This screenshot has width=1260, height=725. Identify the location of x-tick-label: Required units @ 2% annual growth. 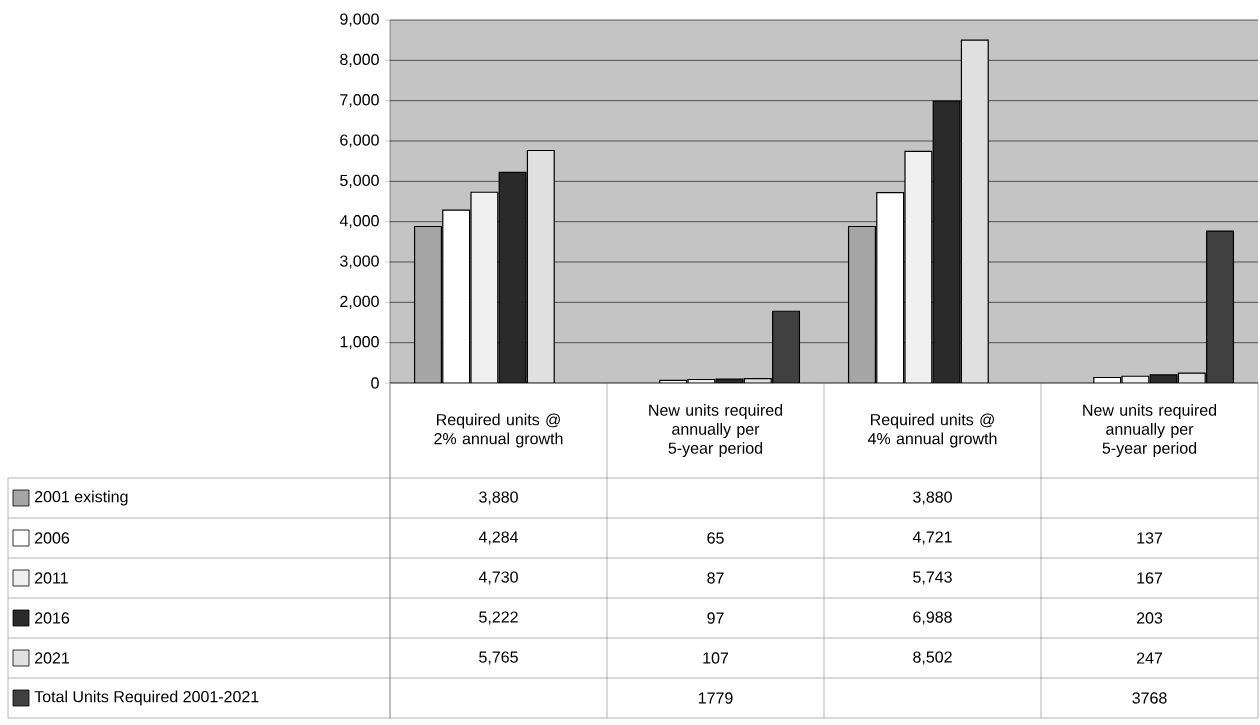
(498, 430).